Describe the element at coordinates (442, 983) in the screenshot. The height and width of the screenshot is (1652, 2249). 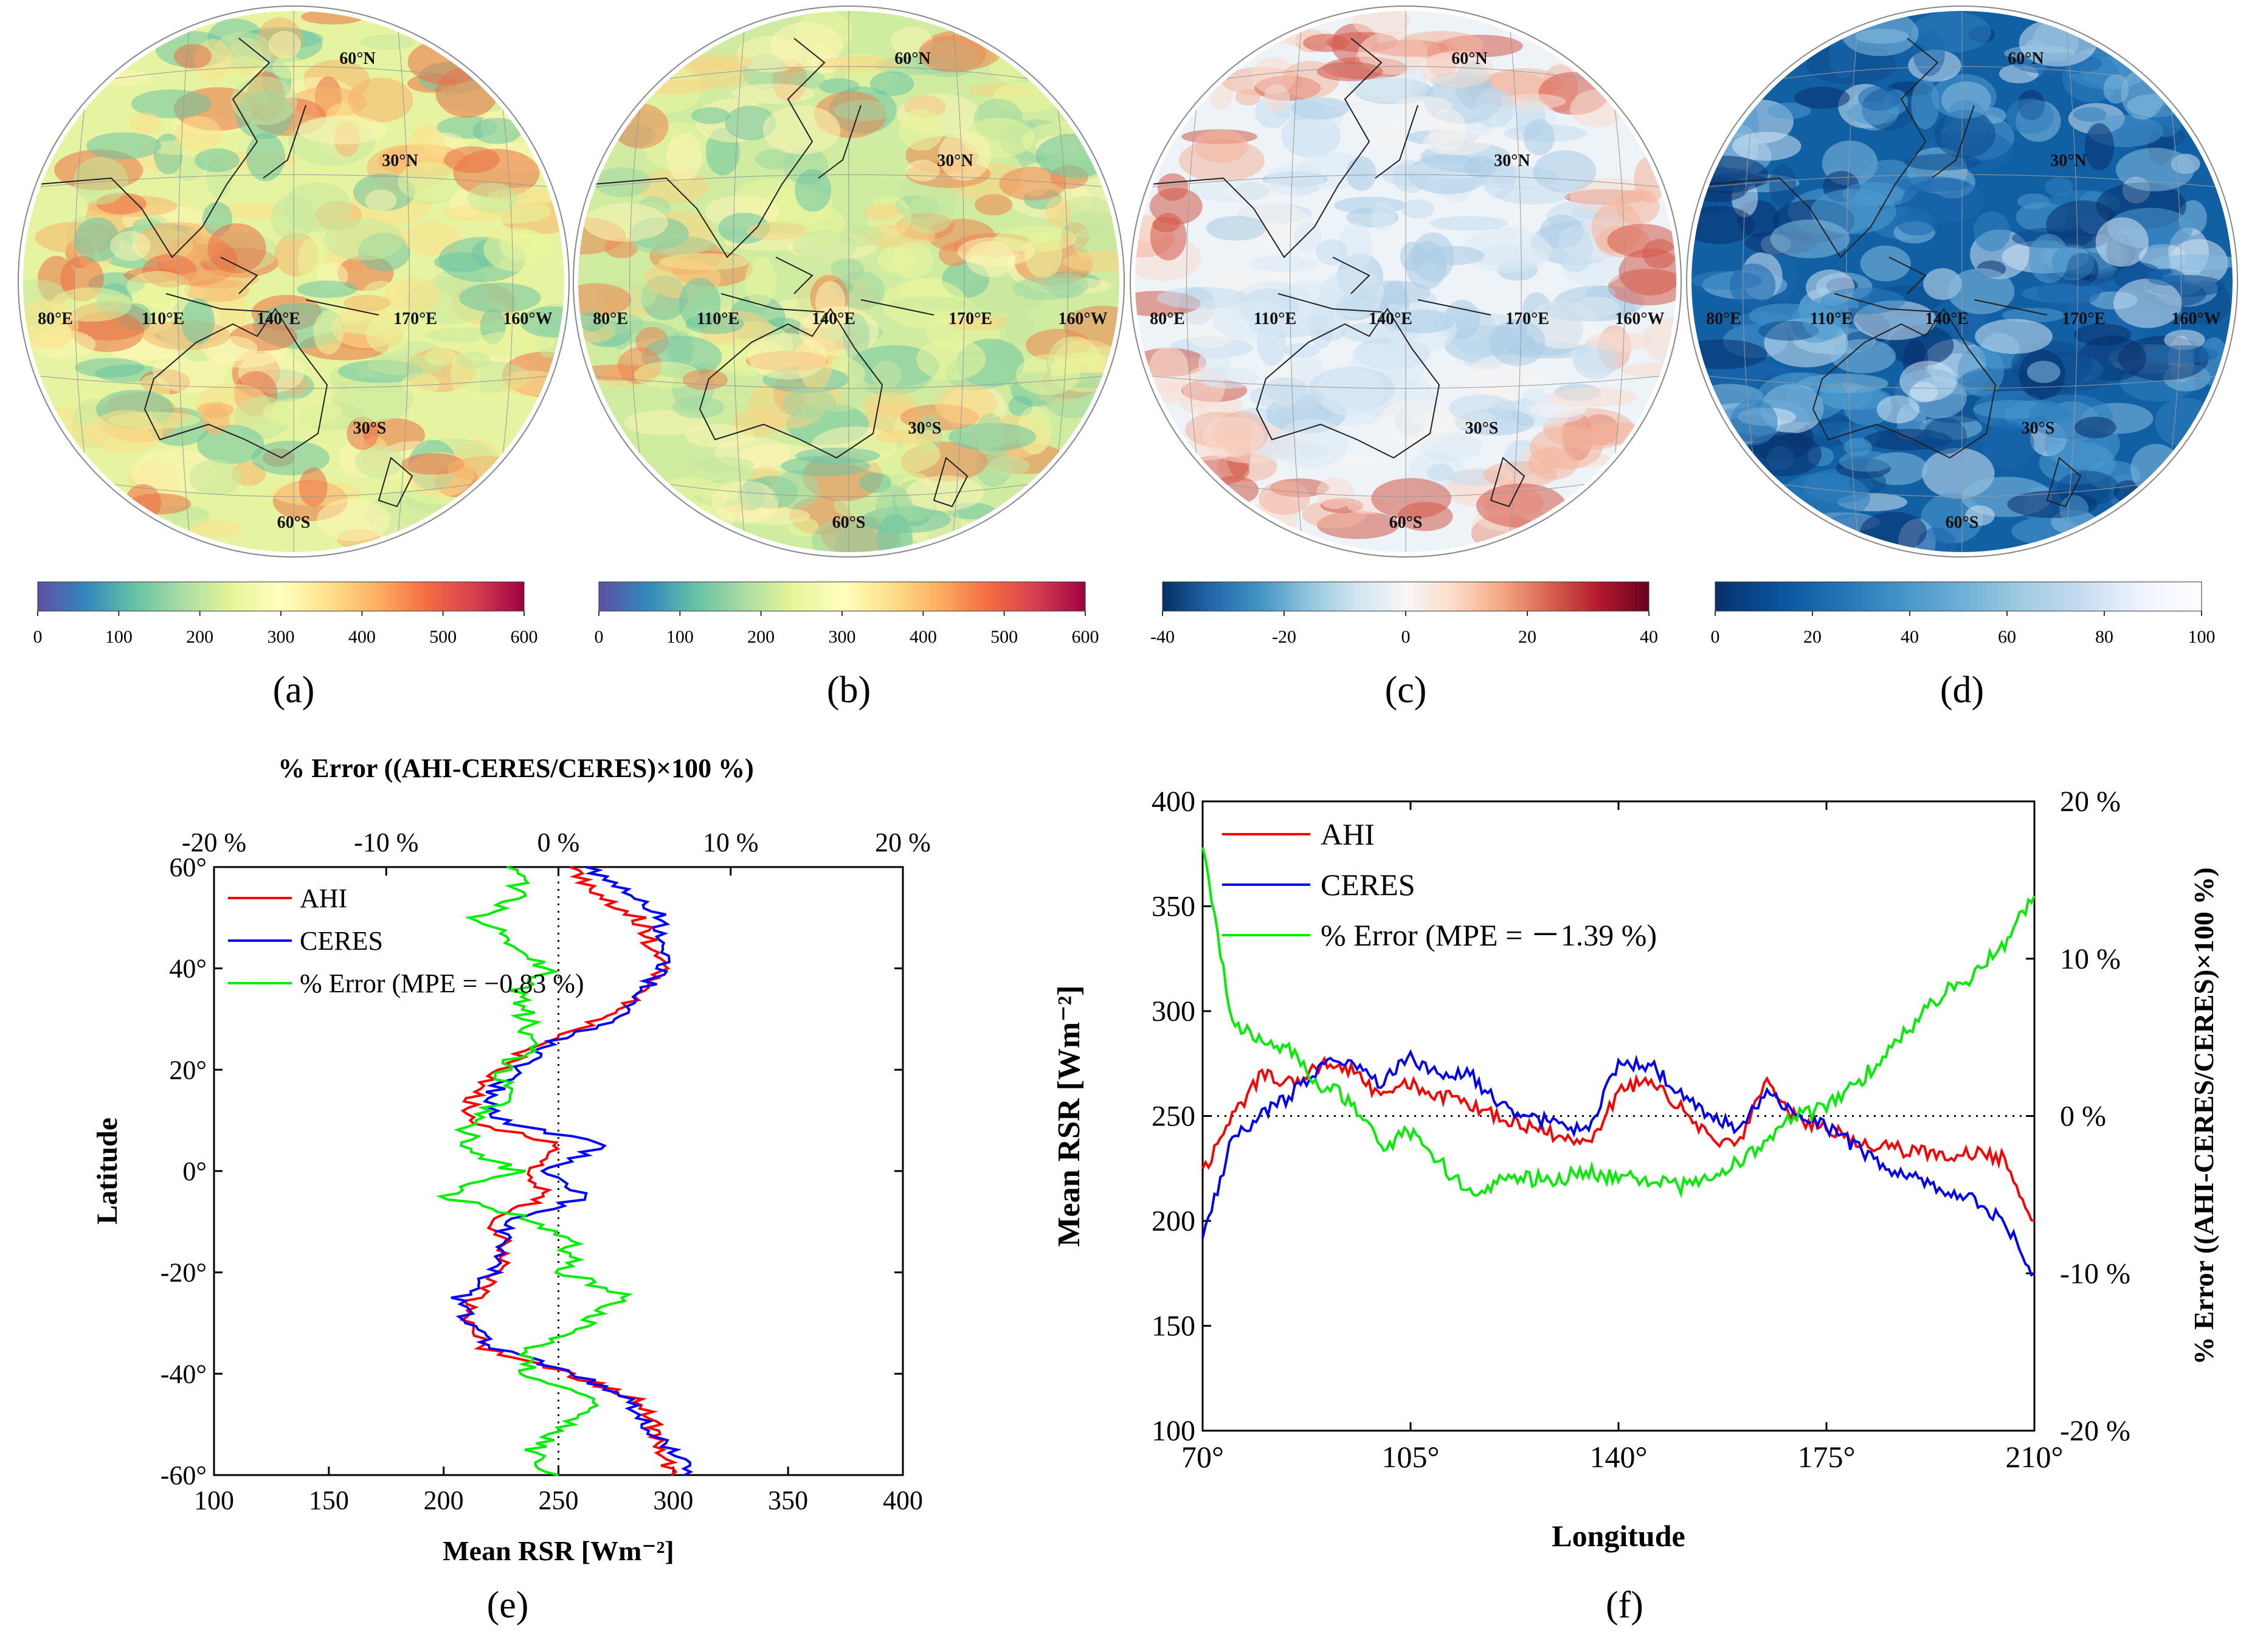
I see `legend-label-e: % Error (MPE = −0.83 %)` at that location.